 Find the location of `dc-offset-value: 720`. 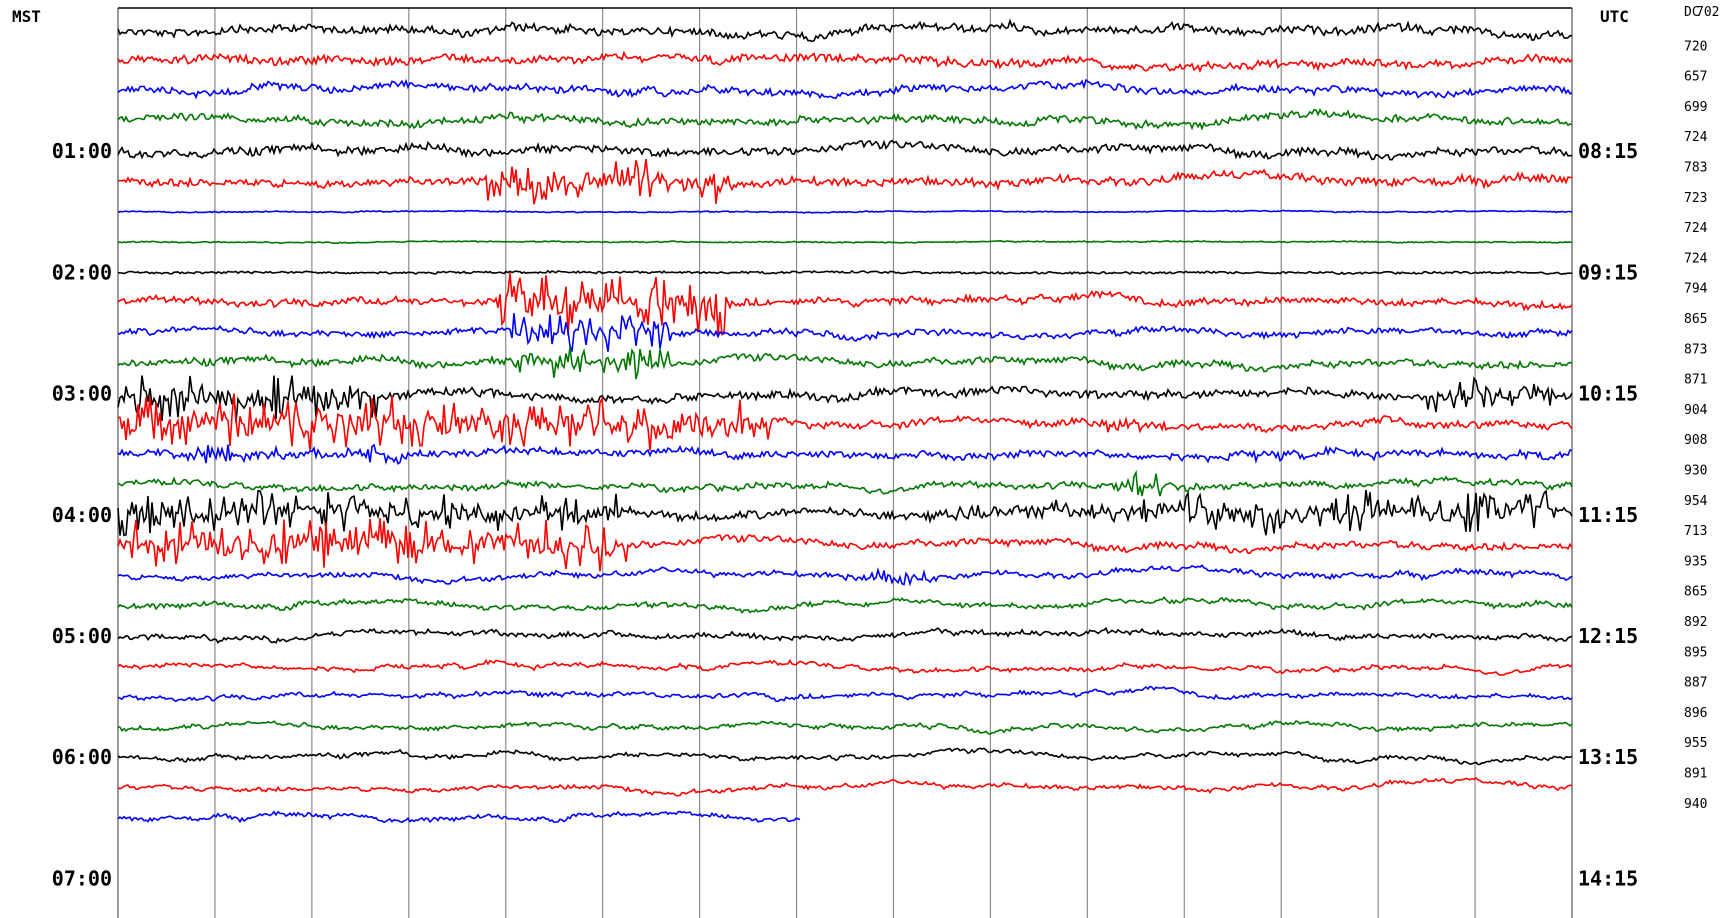

dc-offset-value: 720 is located at coordinates (1695, 46).